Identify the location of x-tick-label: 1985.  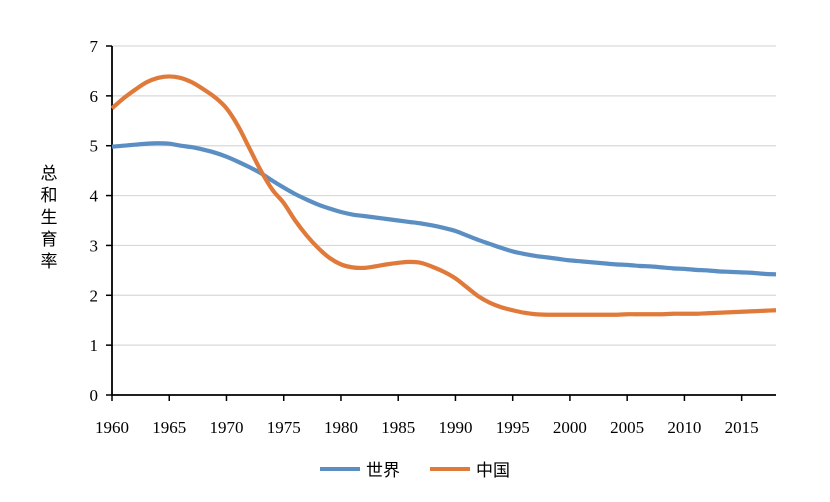
(398, 427).